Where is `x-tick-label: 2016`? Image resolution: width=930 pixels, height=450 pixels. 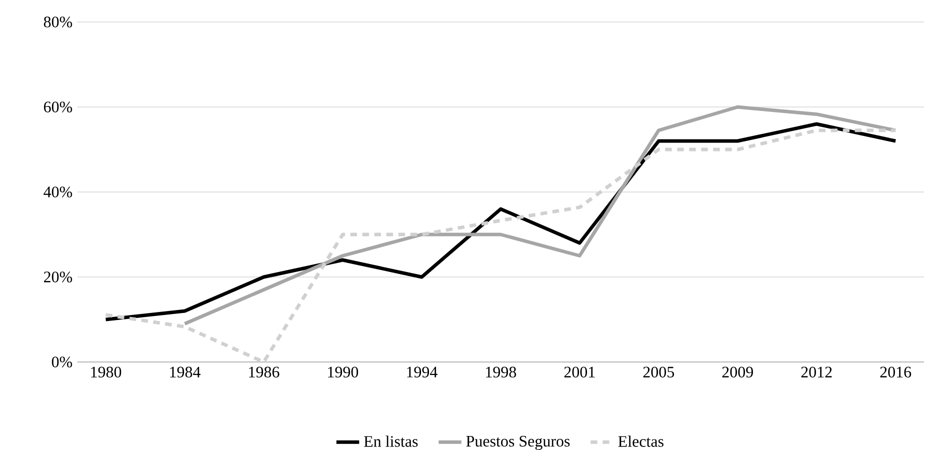
x-tick-label: 2016 is located at coordinates (896, 372).